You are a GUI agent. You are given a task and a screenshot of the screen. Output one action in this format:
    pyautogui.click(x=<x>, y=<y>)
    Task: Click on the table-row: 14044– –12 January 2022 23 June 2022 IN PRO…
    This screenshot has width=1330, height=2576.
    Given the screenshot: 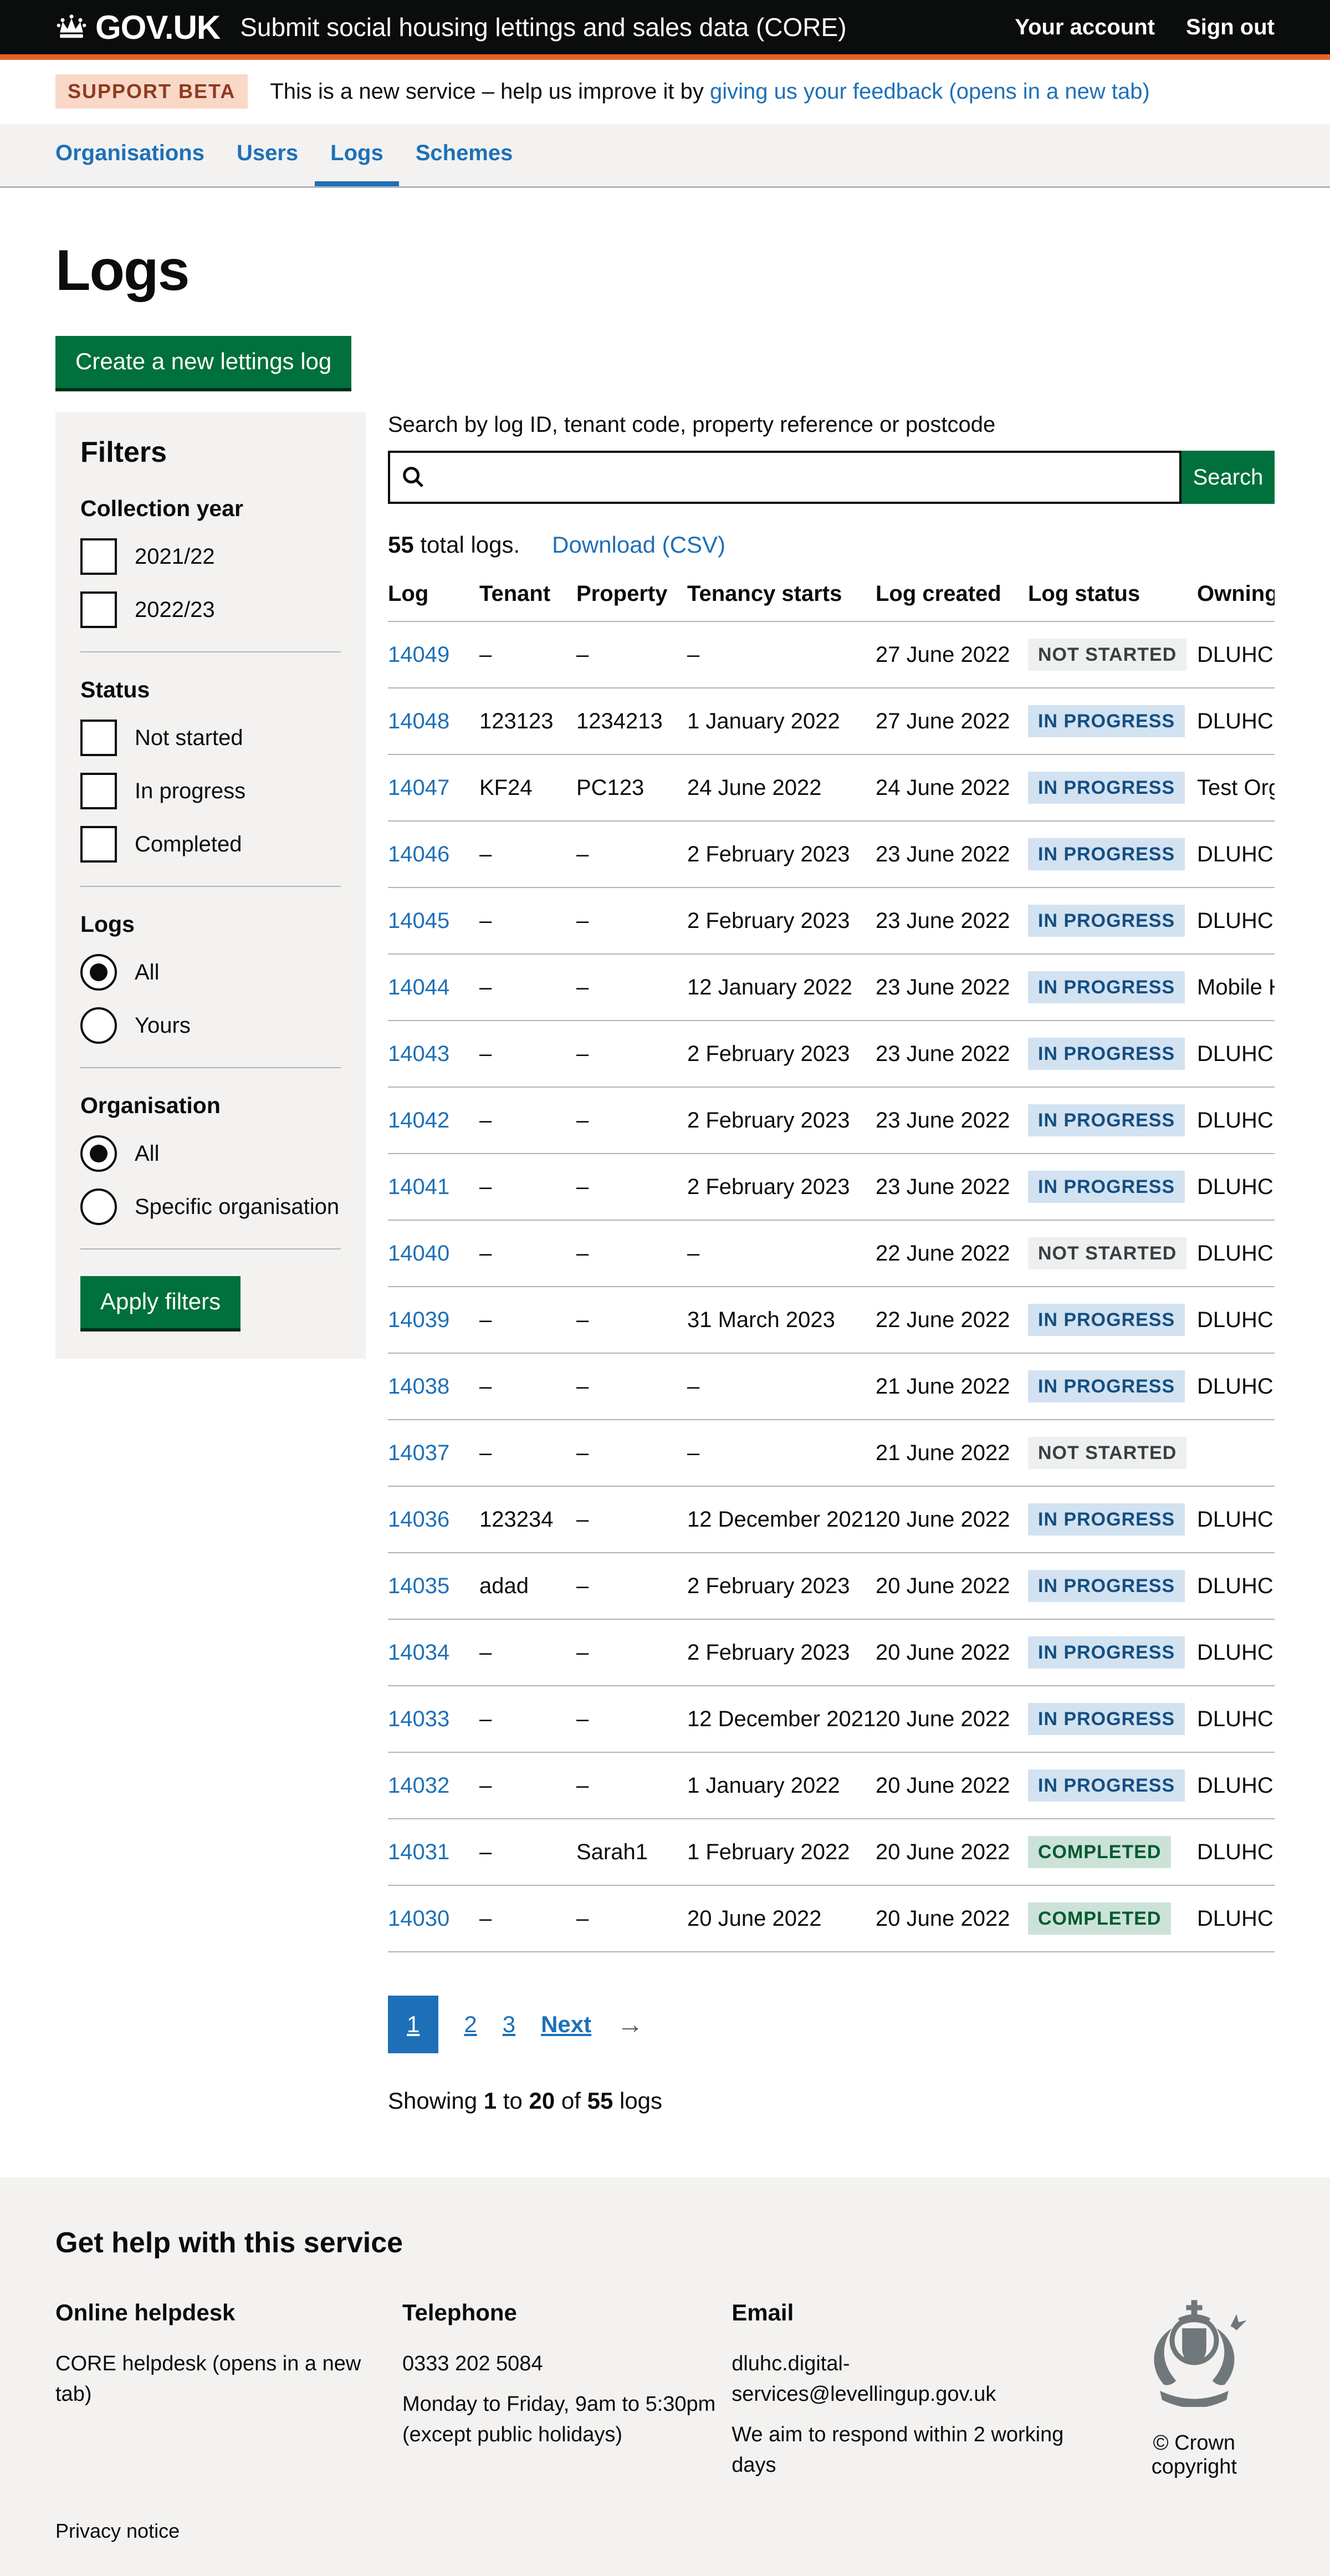 What is the action you would take?
    pyautogui.click(x=832, y=987)
    